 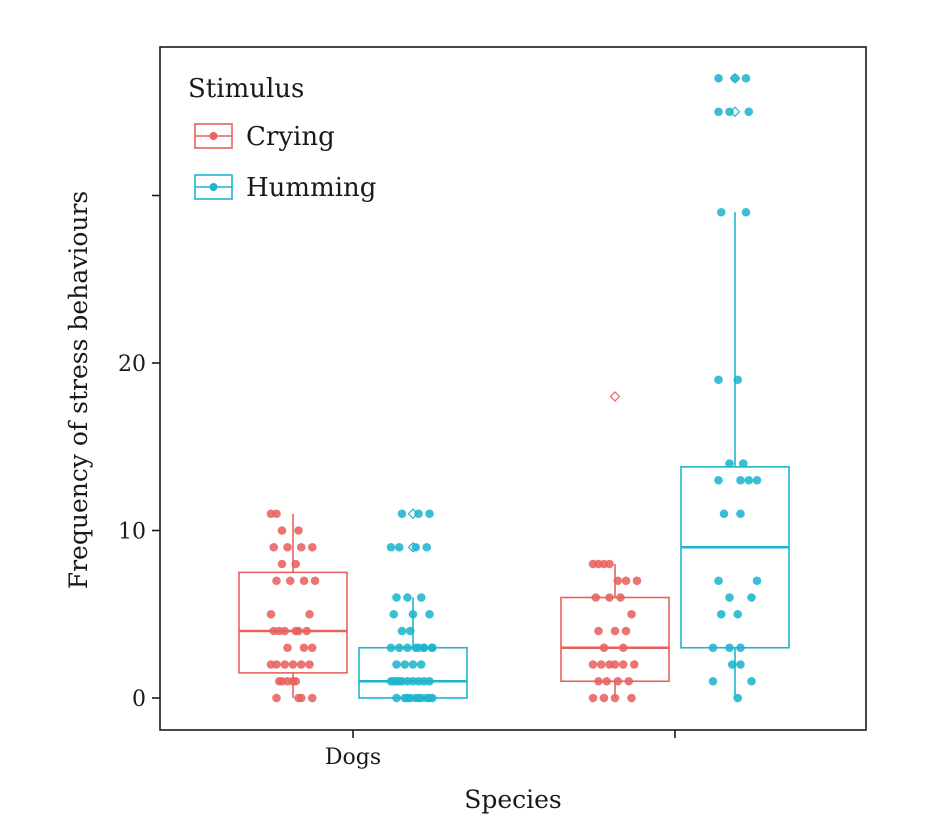 I want to click on crying-points, so click(x=293, y=606).